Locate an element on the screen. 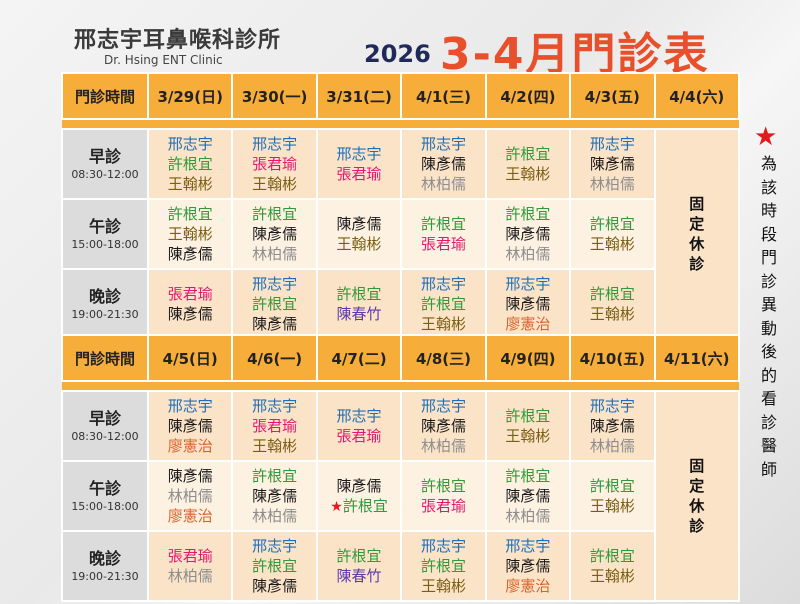 Image resolution: width=800 pixels, height=604 pixels. schedule-cell: 許根宜 張君瑜 is located at coordinates (443, 496).